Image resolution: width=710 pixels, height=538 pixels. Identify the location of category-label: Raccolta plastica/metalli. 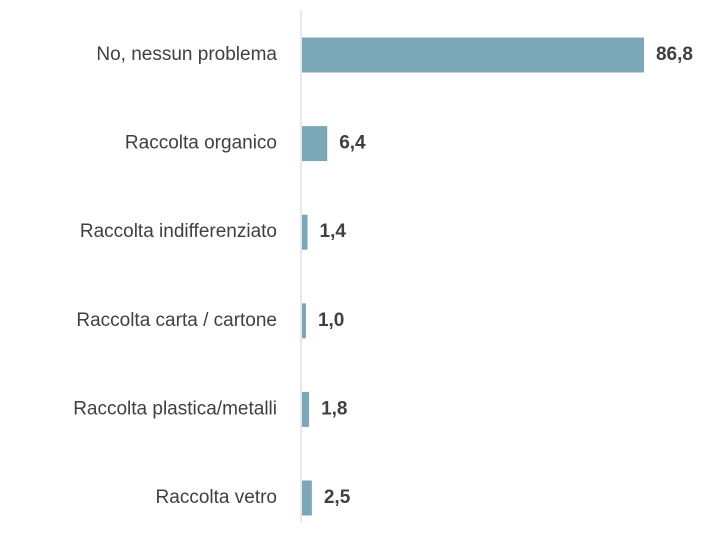
(175, 408).